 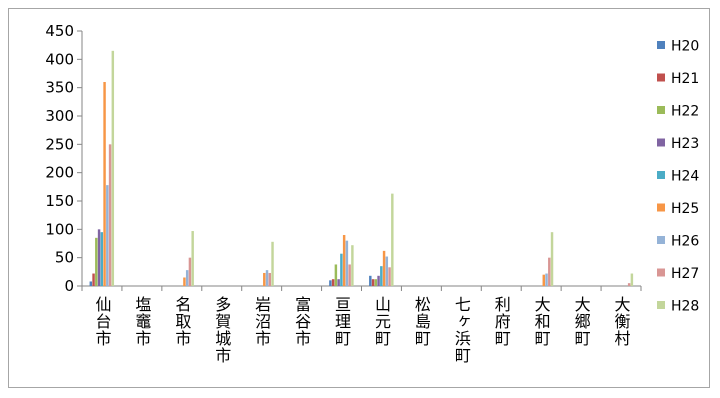 What do you see at coordinates (685, 177) in the screenshot?
I see `legend-label: H24` at bounding box center [685, 177].